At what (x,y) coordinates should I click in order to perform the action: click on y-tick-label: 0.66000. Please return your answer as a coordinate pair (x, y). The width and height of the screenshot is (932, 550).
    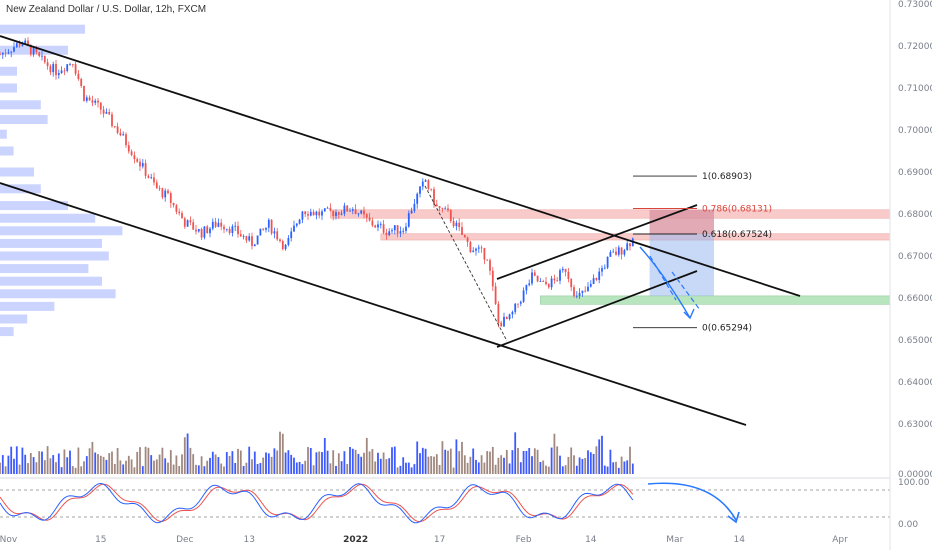
    Looking at the image, I should click on (915, 299).